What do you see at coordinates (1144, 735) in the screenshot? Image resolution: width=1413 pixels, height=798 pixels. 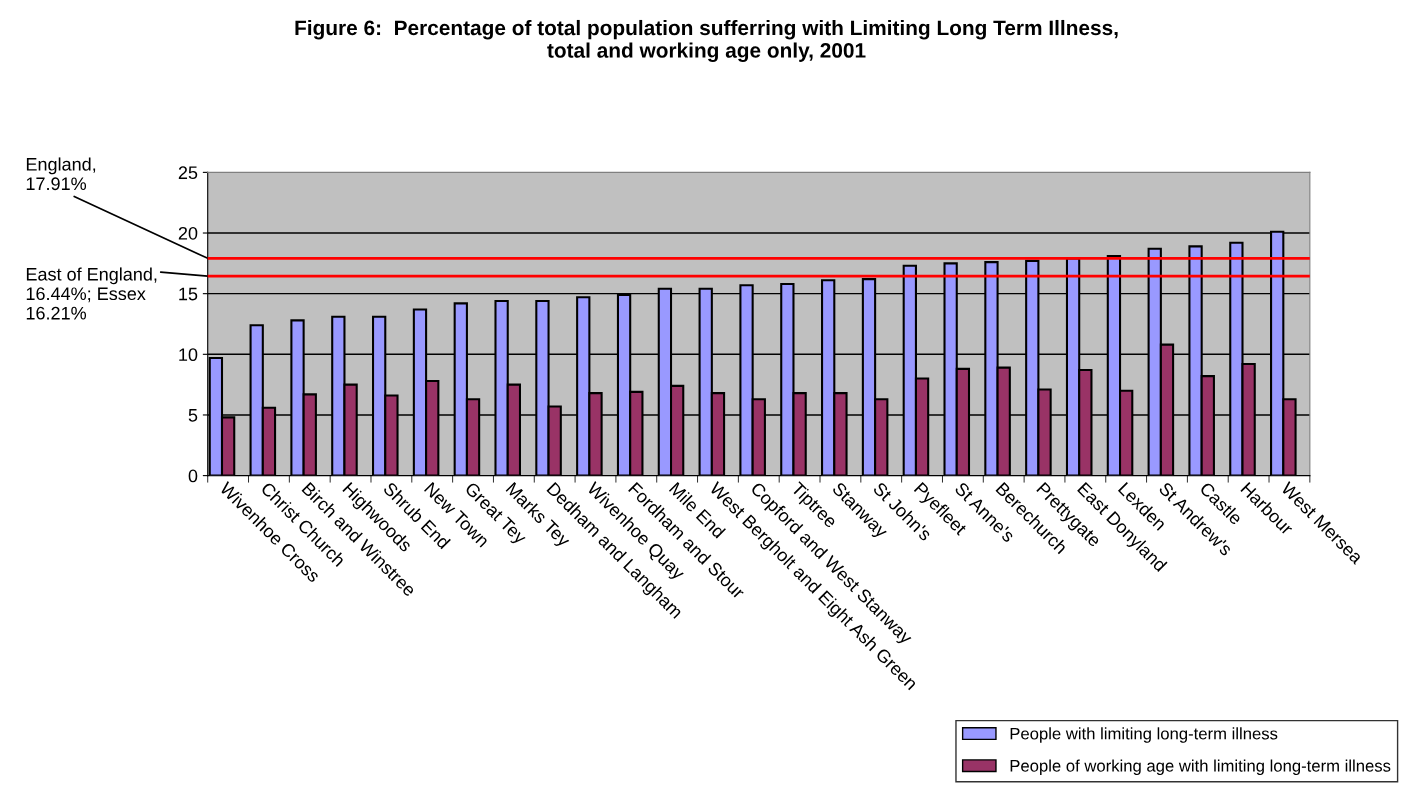 I see `legend-label: People with limiting long-term illness` at bounding box center [1144, 735].